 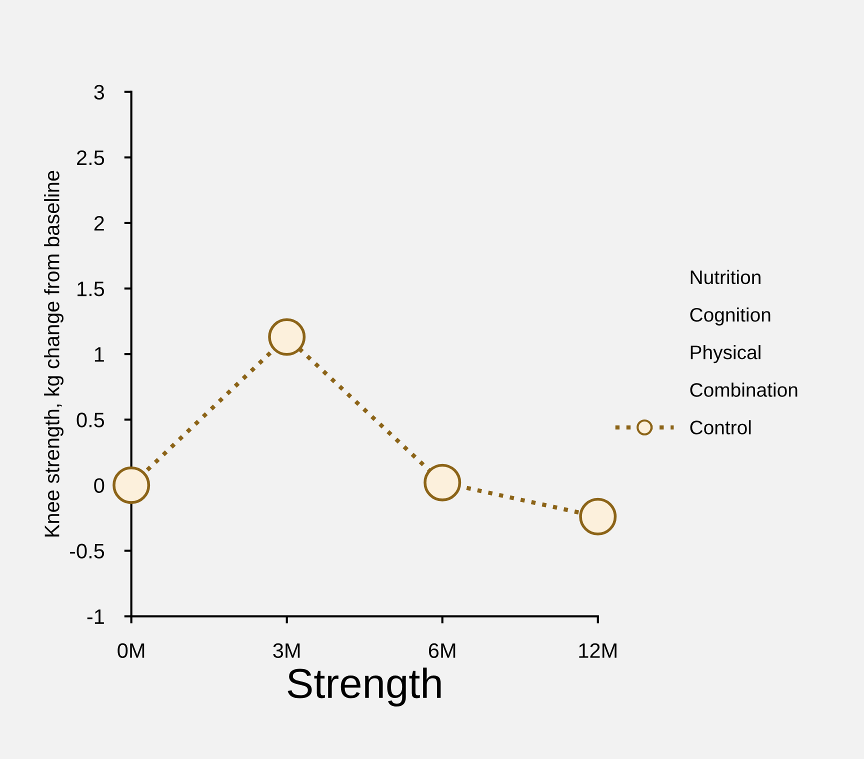 What do you see at coordinates (95, 617) in the screenshot?
I see `y-tick-label: -1` at bounding box center [95, 617].